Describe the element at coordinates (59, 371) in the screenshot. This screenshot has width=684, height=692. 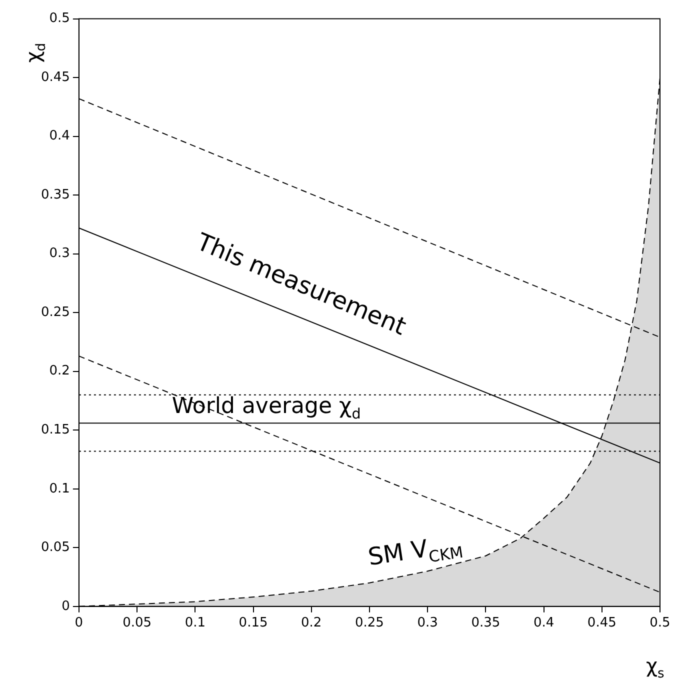
I see `y-tick-label: 0.2` at that location.